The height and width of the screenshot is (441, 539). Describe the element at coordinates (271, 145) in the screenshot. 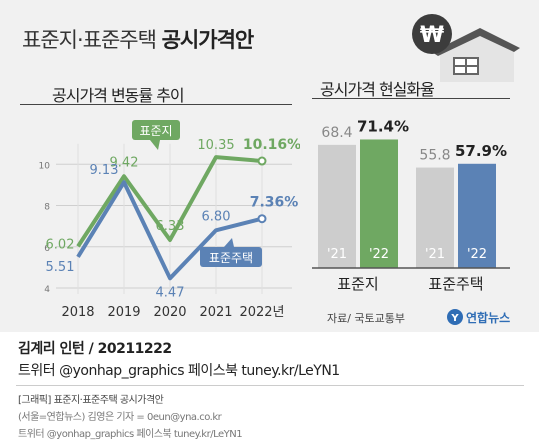

I see `data-label: 10.16%` at that location.